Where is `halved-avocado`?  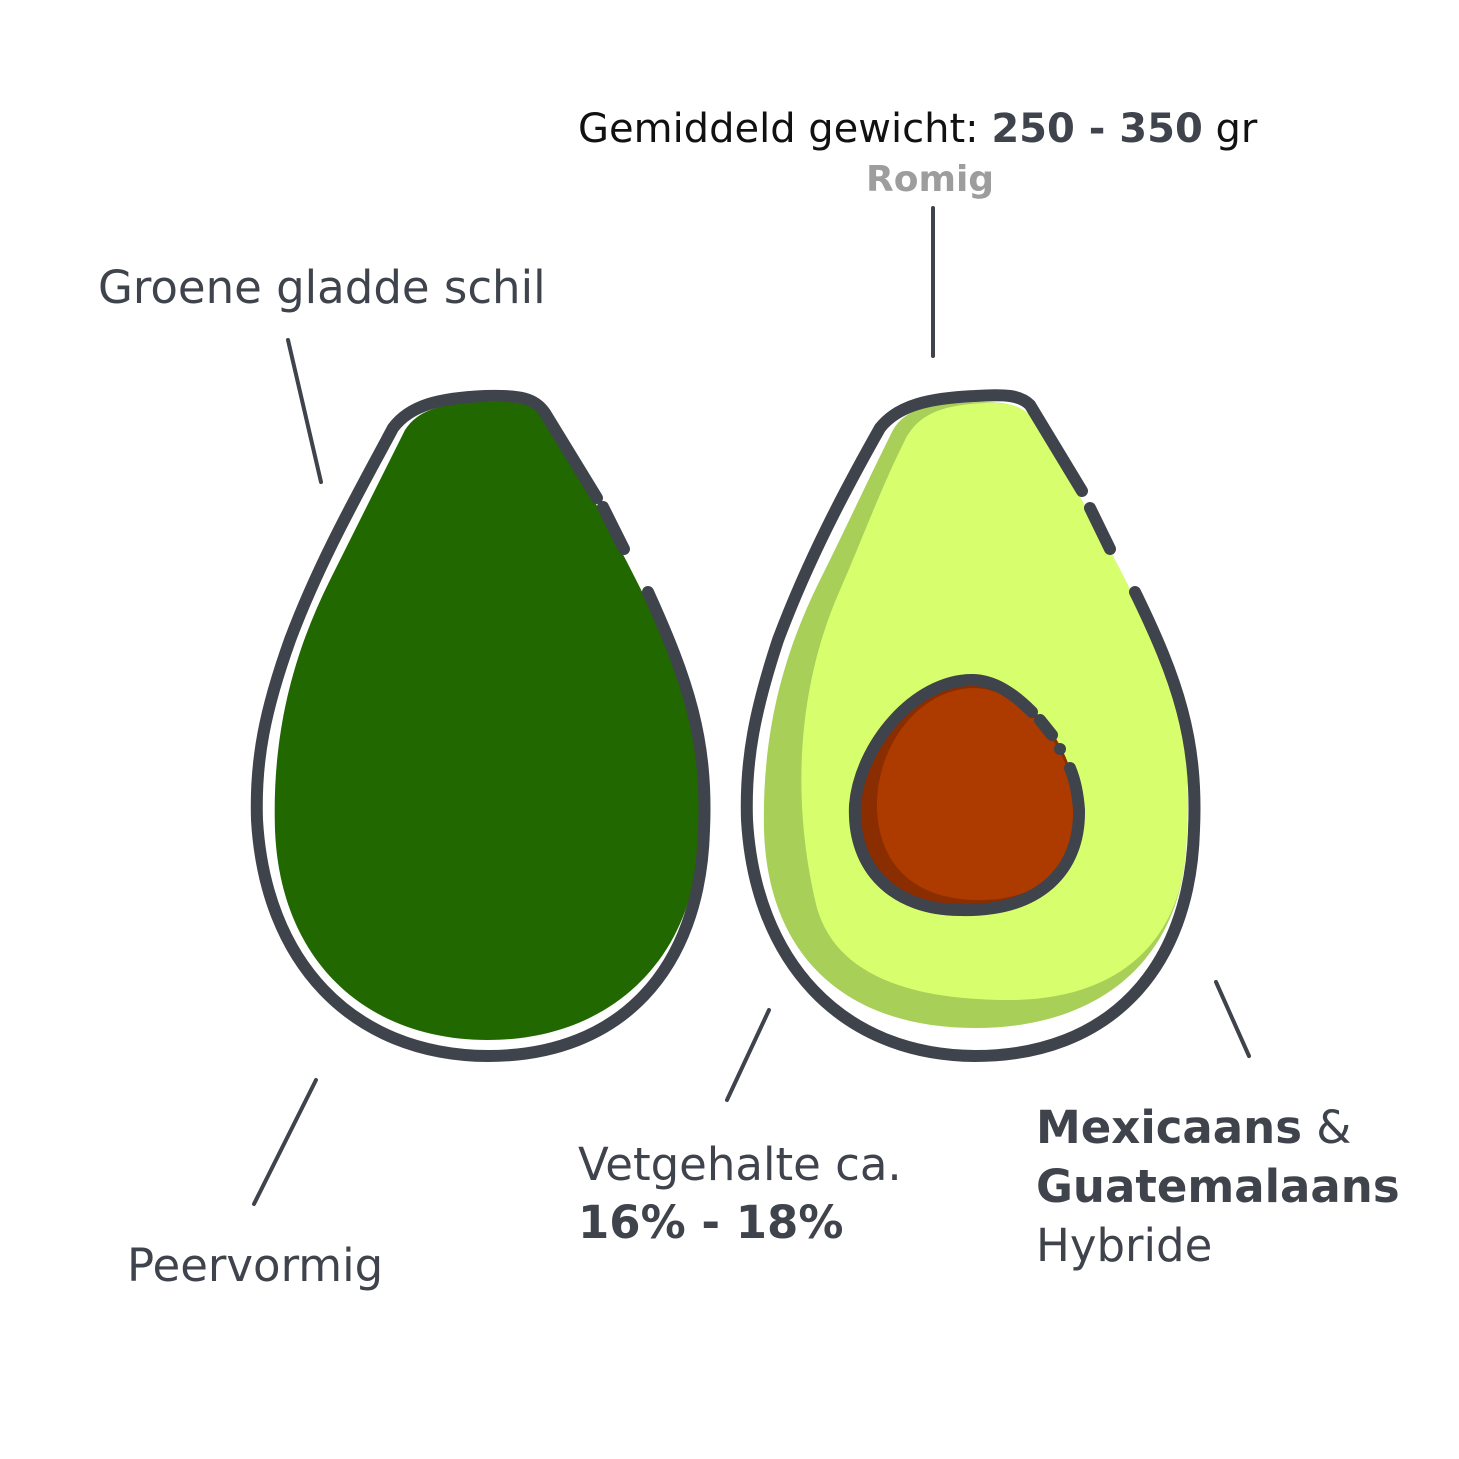 halved-avocado is located at coordinates (970, 726).